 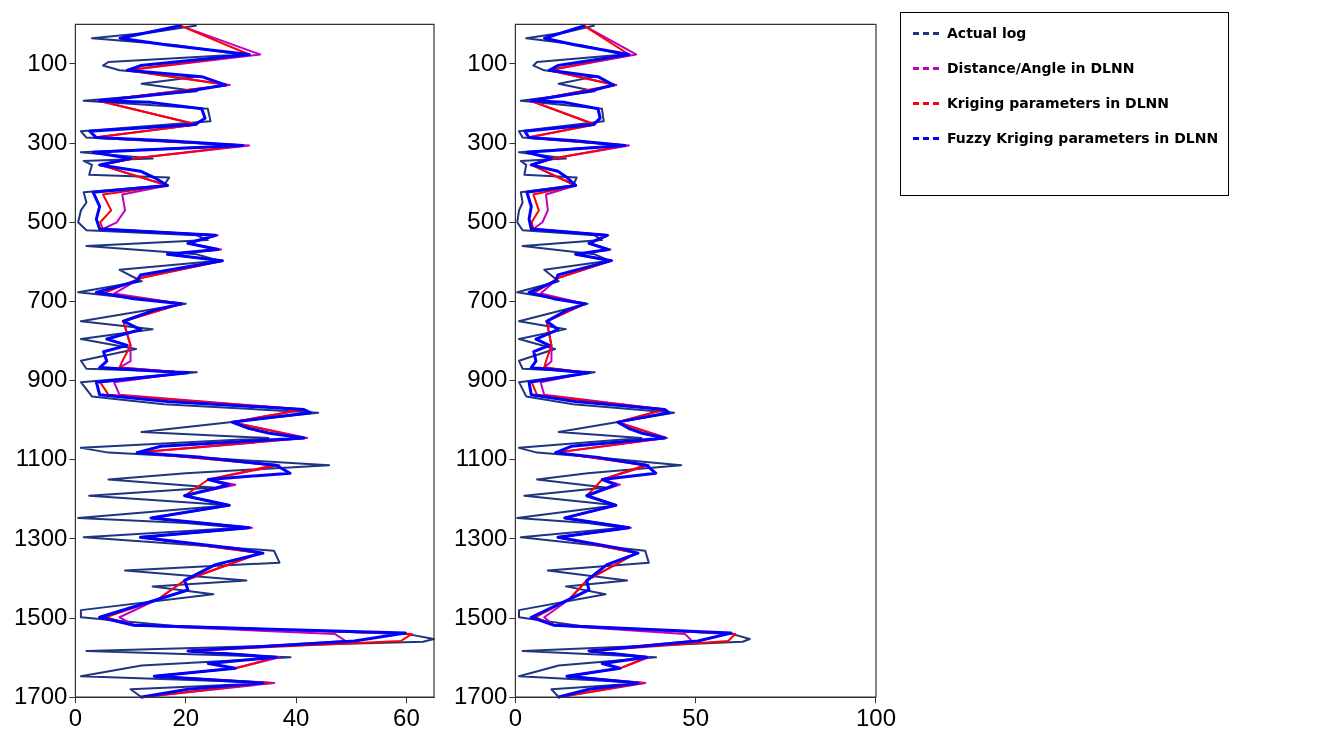 What do you see at coordinates (186, 718) in the screenshot?
I see `x-tick-label: 20` at bounding box center [186, 718].